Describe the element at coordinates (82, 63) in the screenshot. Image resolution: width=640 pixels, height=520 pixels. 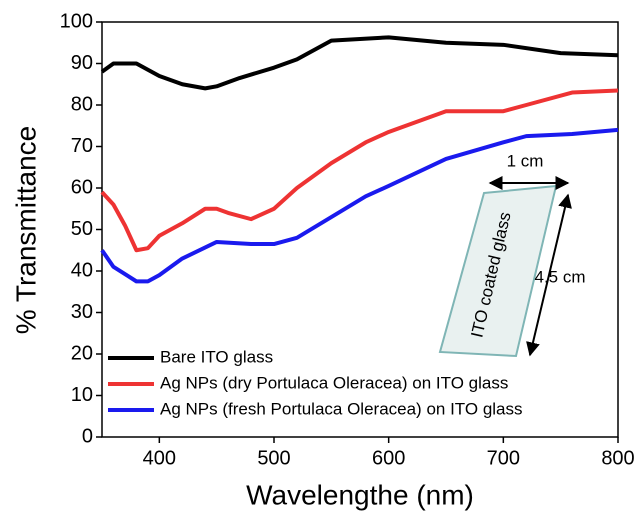
I see `y-tick-label: 90` at that location.